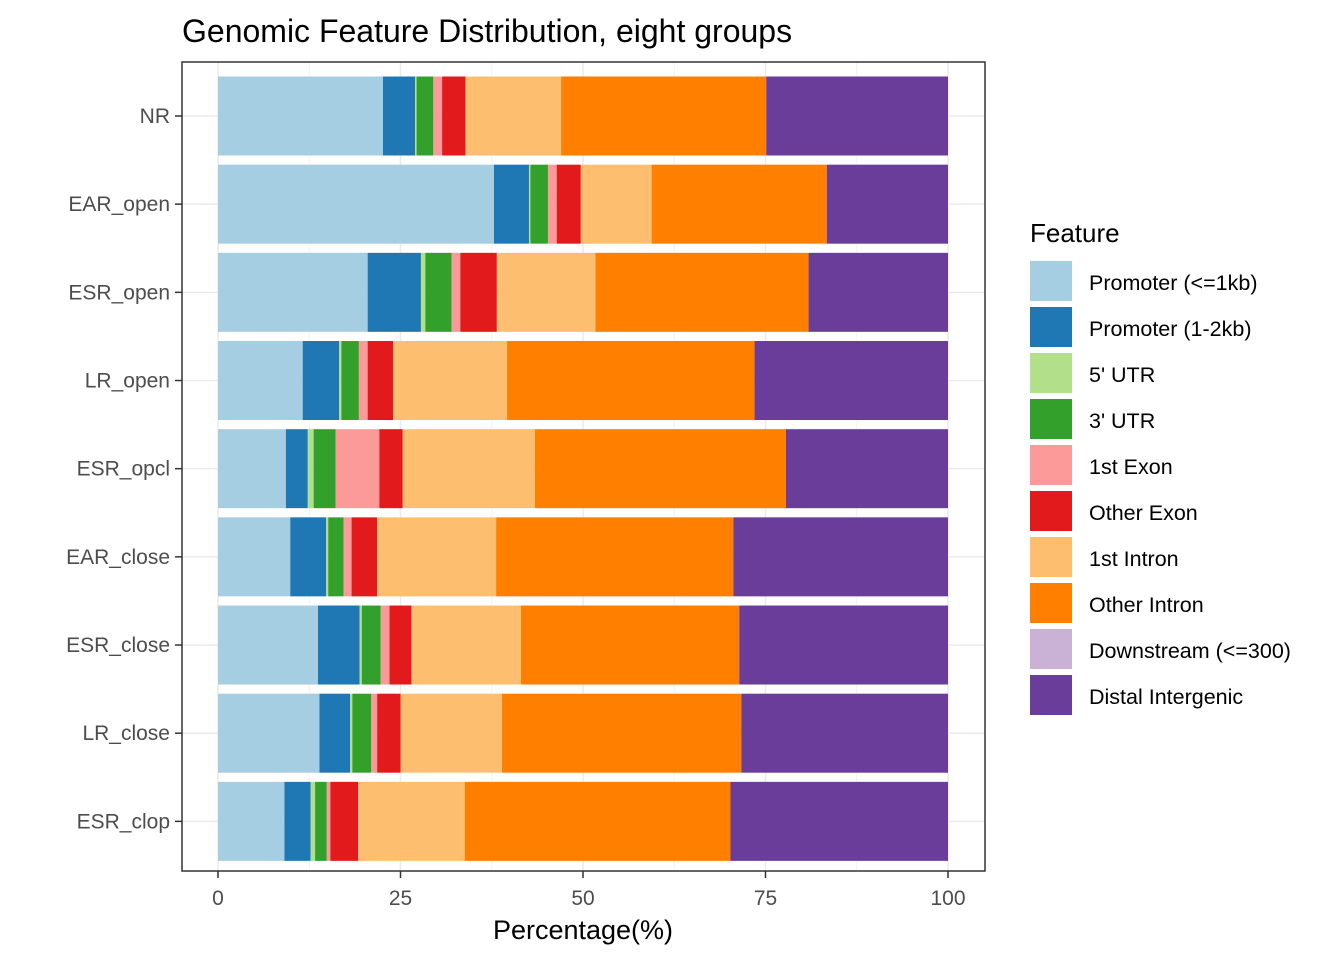 The height and width of the screenshot is (960, 1344). What do you see at coordinates (126, 733) in the screenshot?
I see `y-tick-label: LR_close` at bounding box center [126, 733].